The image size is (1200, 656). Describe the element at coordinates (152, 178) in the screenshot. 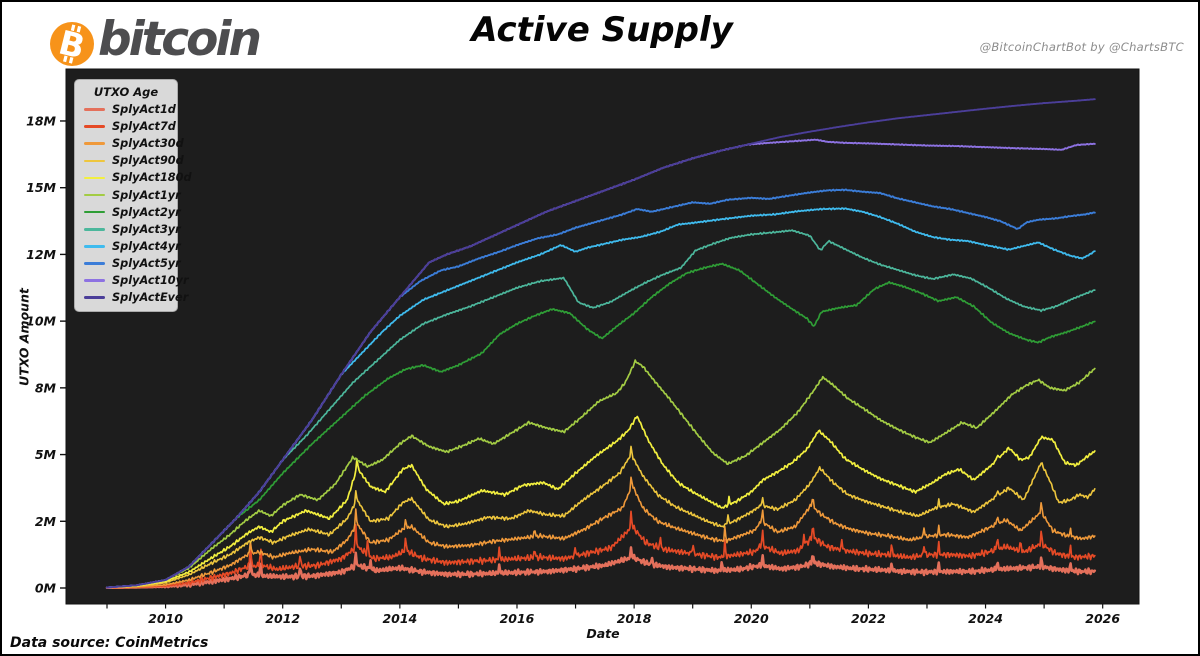

I see `legend-label: SplyAct180d` at that location.